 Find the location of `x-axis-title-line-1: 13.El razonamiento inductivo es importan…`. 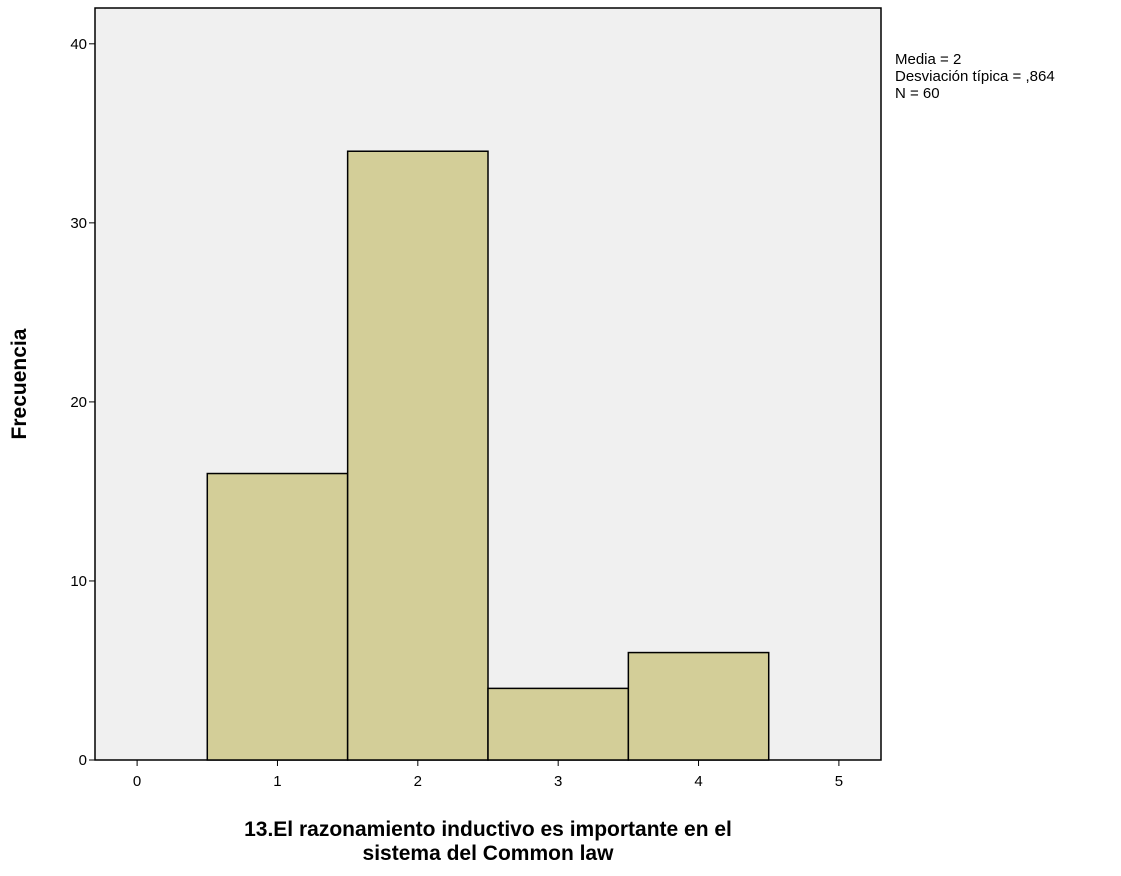

x-axis-title-line-1: 13.El razonamiento inductivo es importan… is located at coordinates (488, 829).